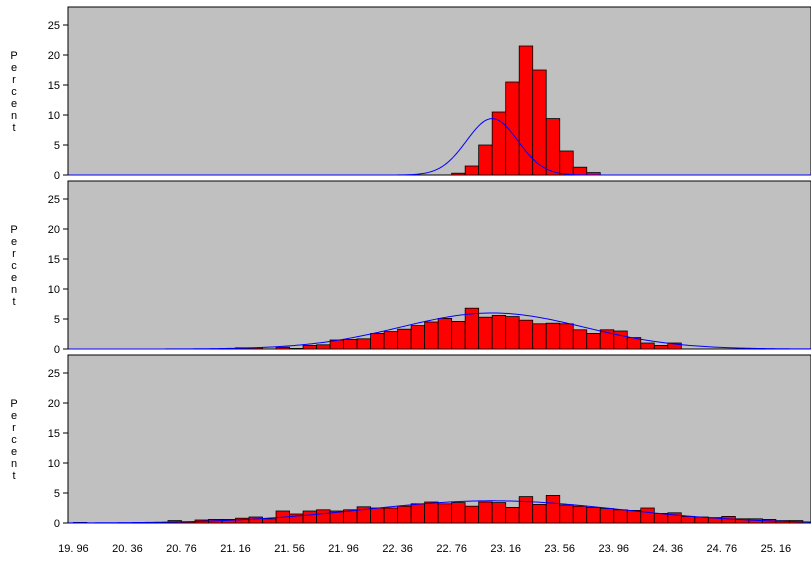  Describe the element at coordinates (397, 549) in the screenshot. I see `x-tick-label: 22. 36` at that location.